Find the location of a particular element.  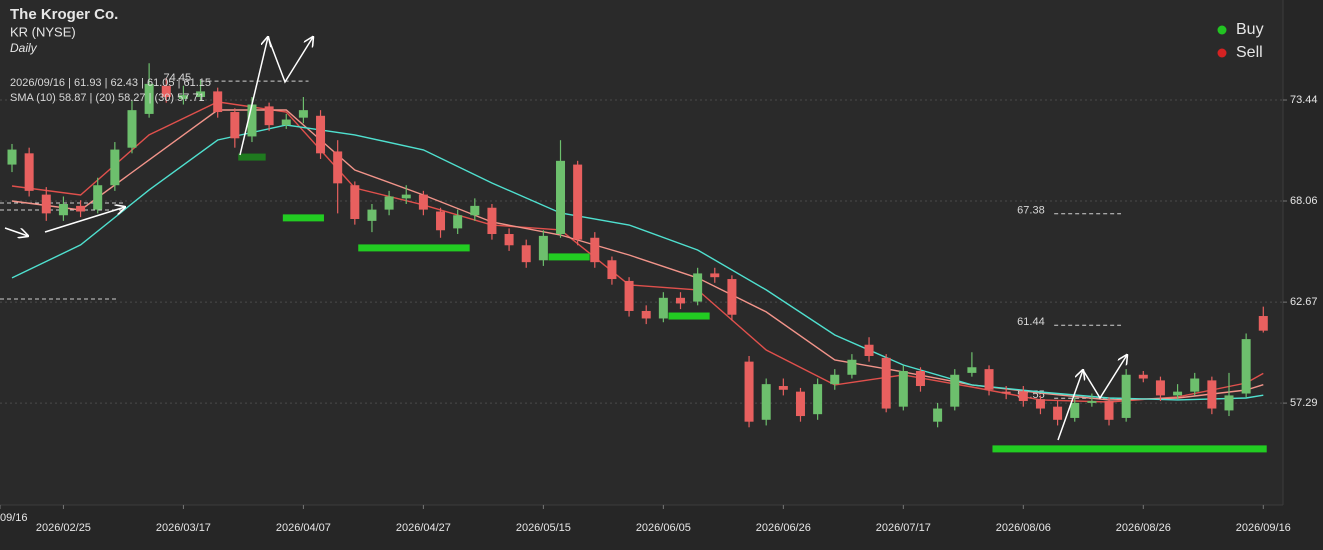

legend-label: Sell is located at coordinates (1249, 52).